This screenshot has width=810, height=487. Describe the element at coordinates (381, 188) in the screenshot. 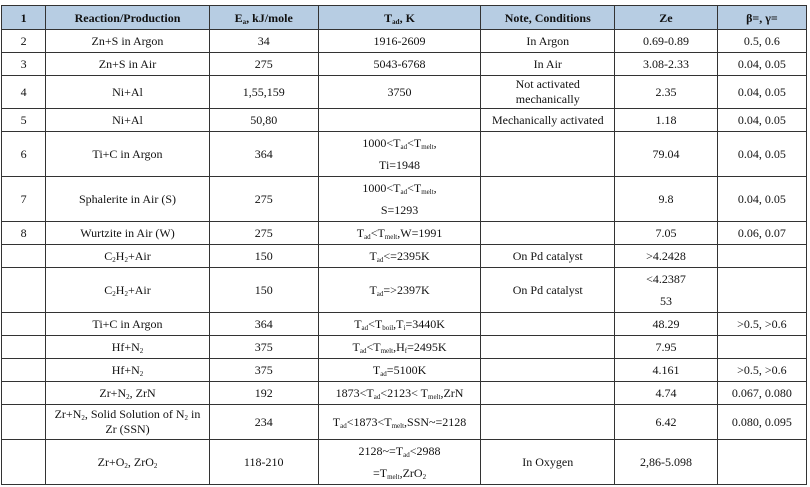

I see `text-segment: 1000<T` at that location.